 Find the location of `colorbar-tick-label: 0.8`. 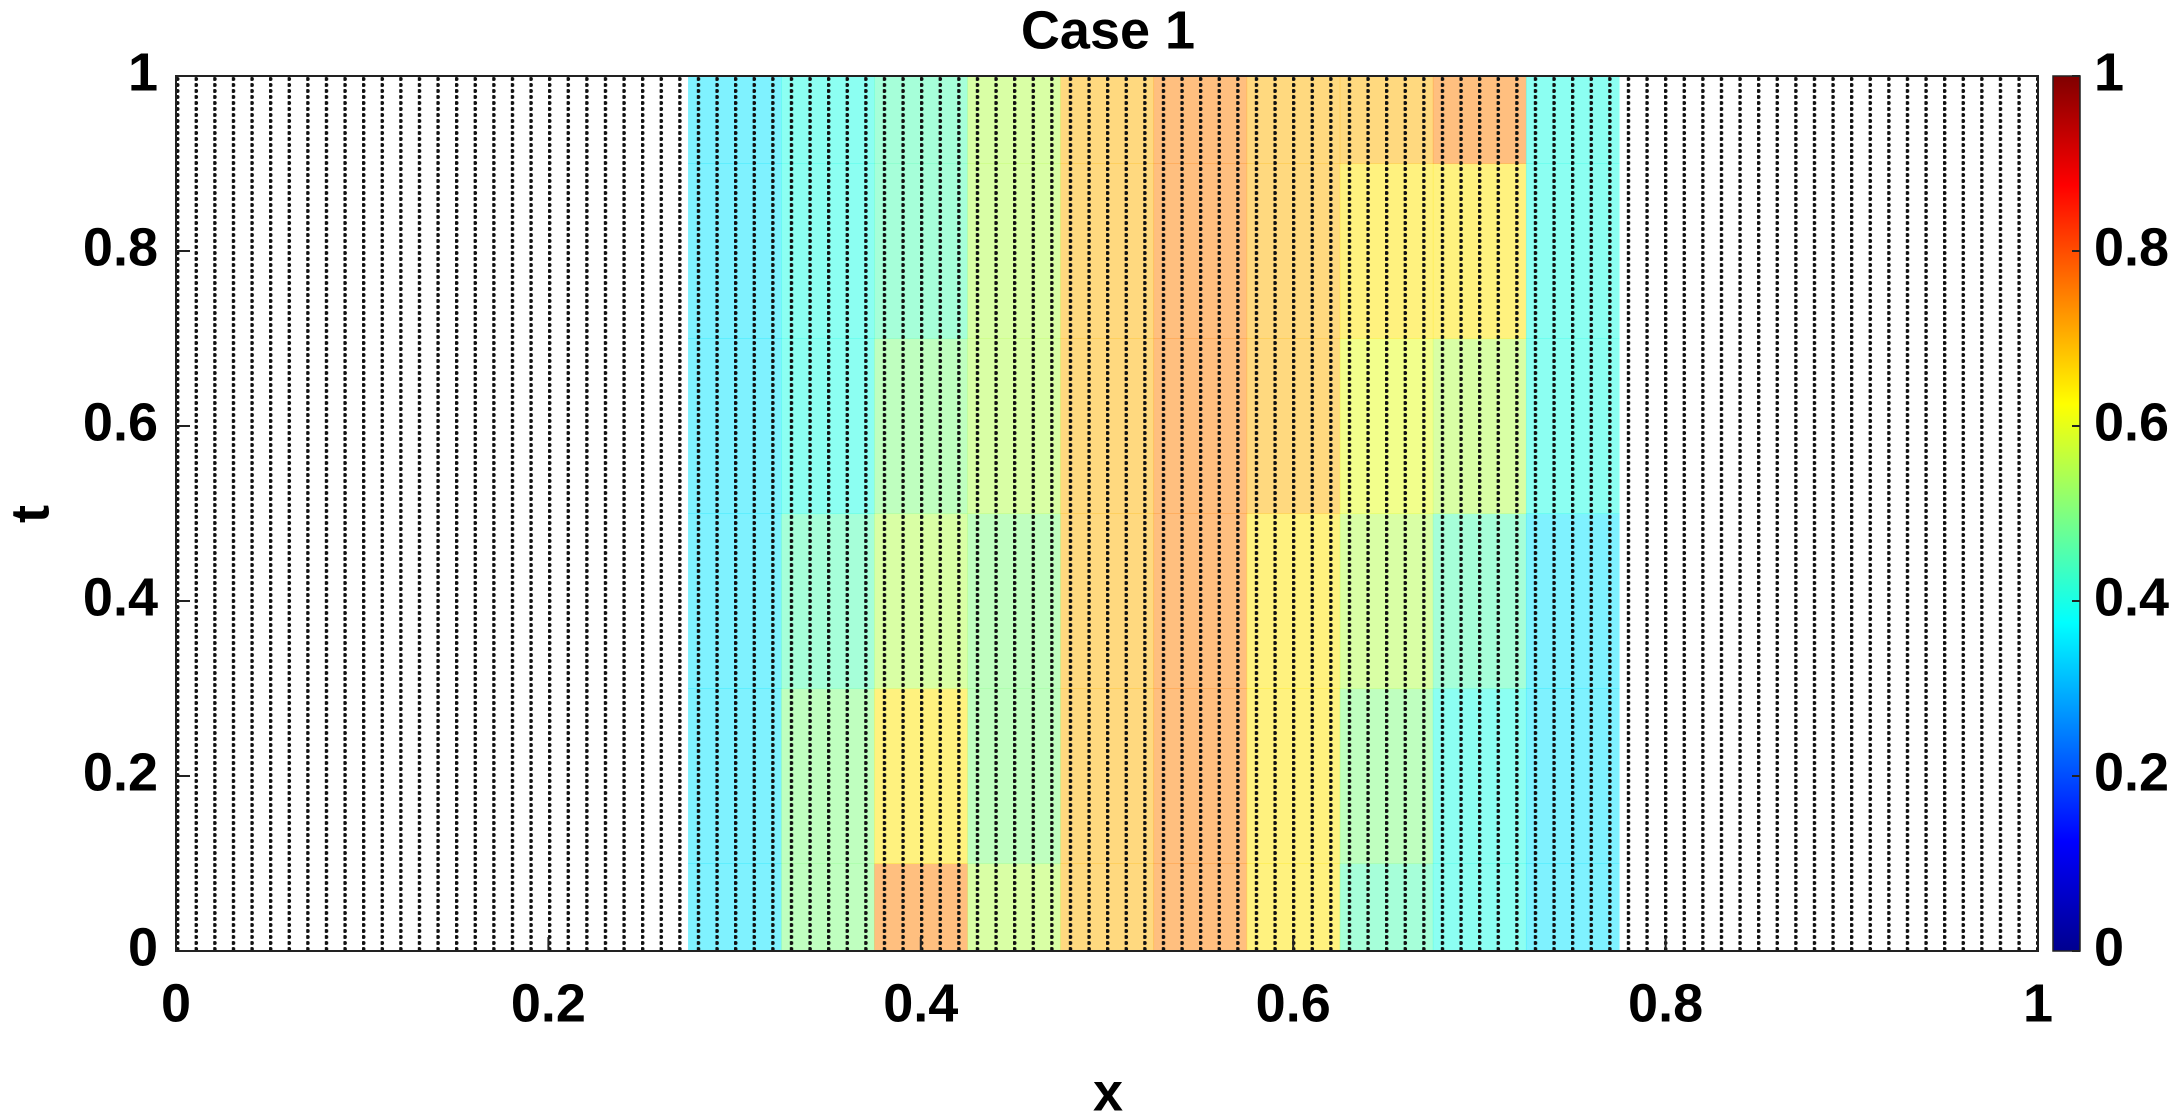

colorbar-tick-label: 0.8 is located at coordinates (2131, 247).